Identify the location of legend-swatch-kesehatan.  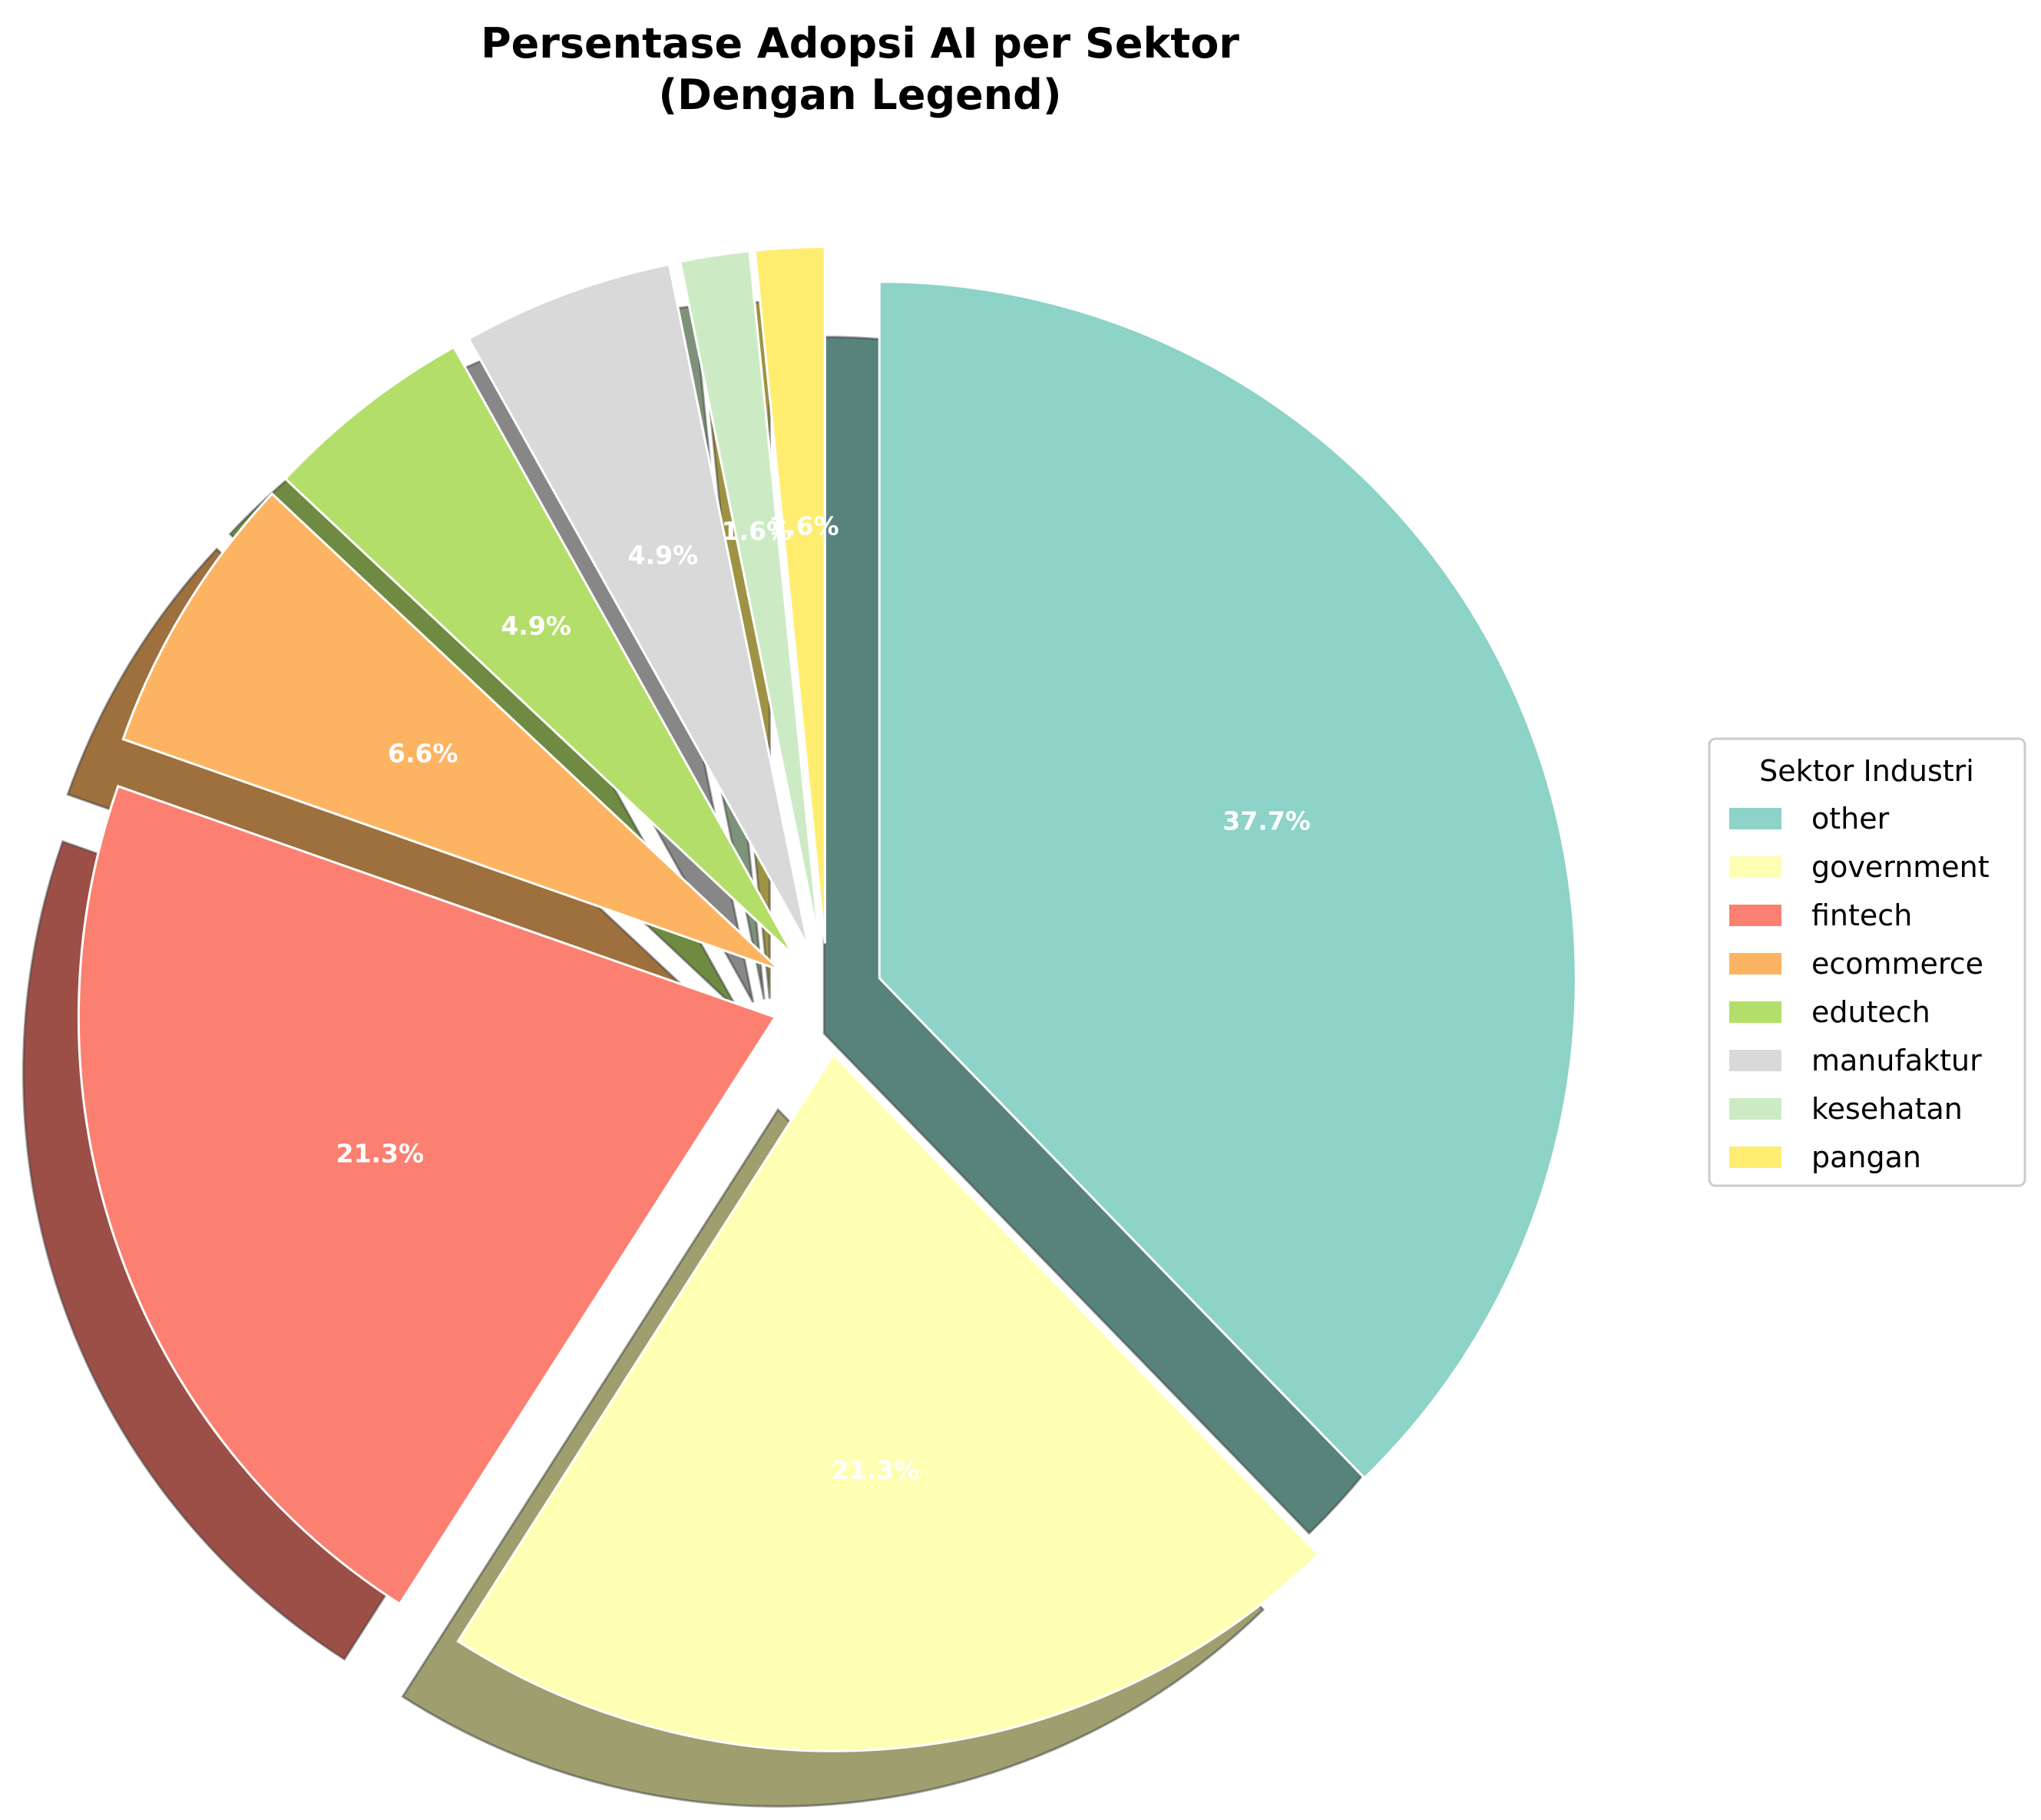
(1755, 1109).